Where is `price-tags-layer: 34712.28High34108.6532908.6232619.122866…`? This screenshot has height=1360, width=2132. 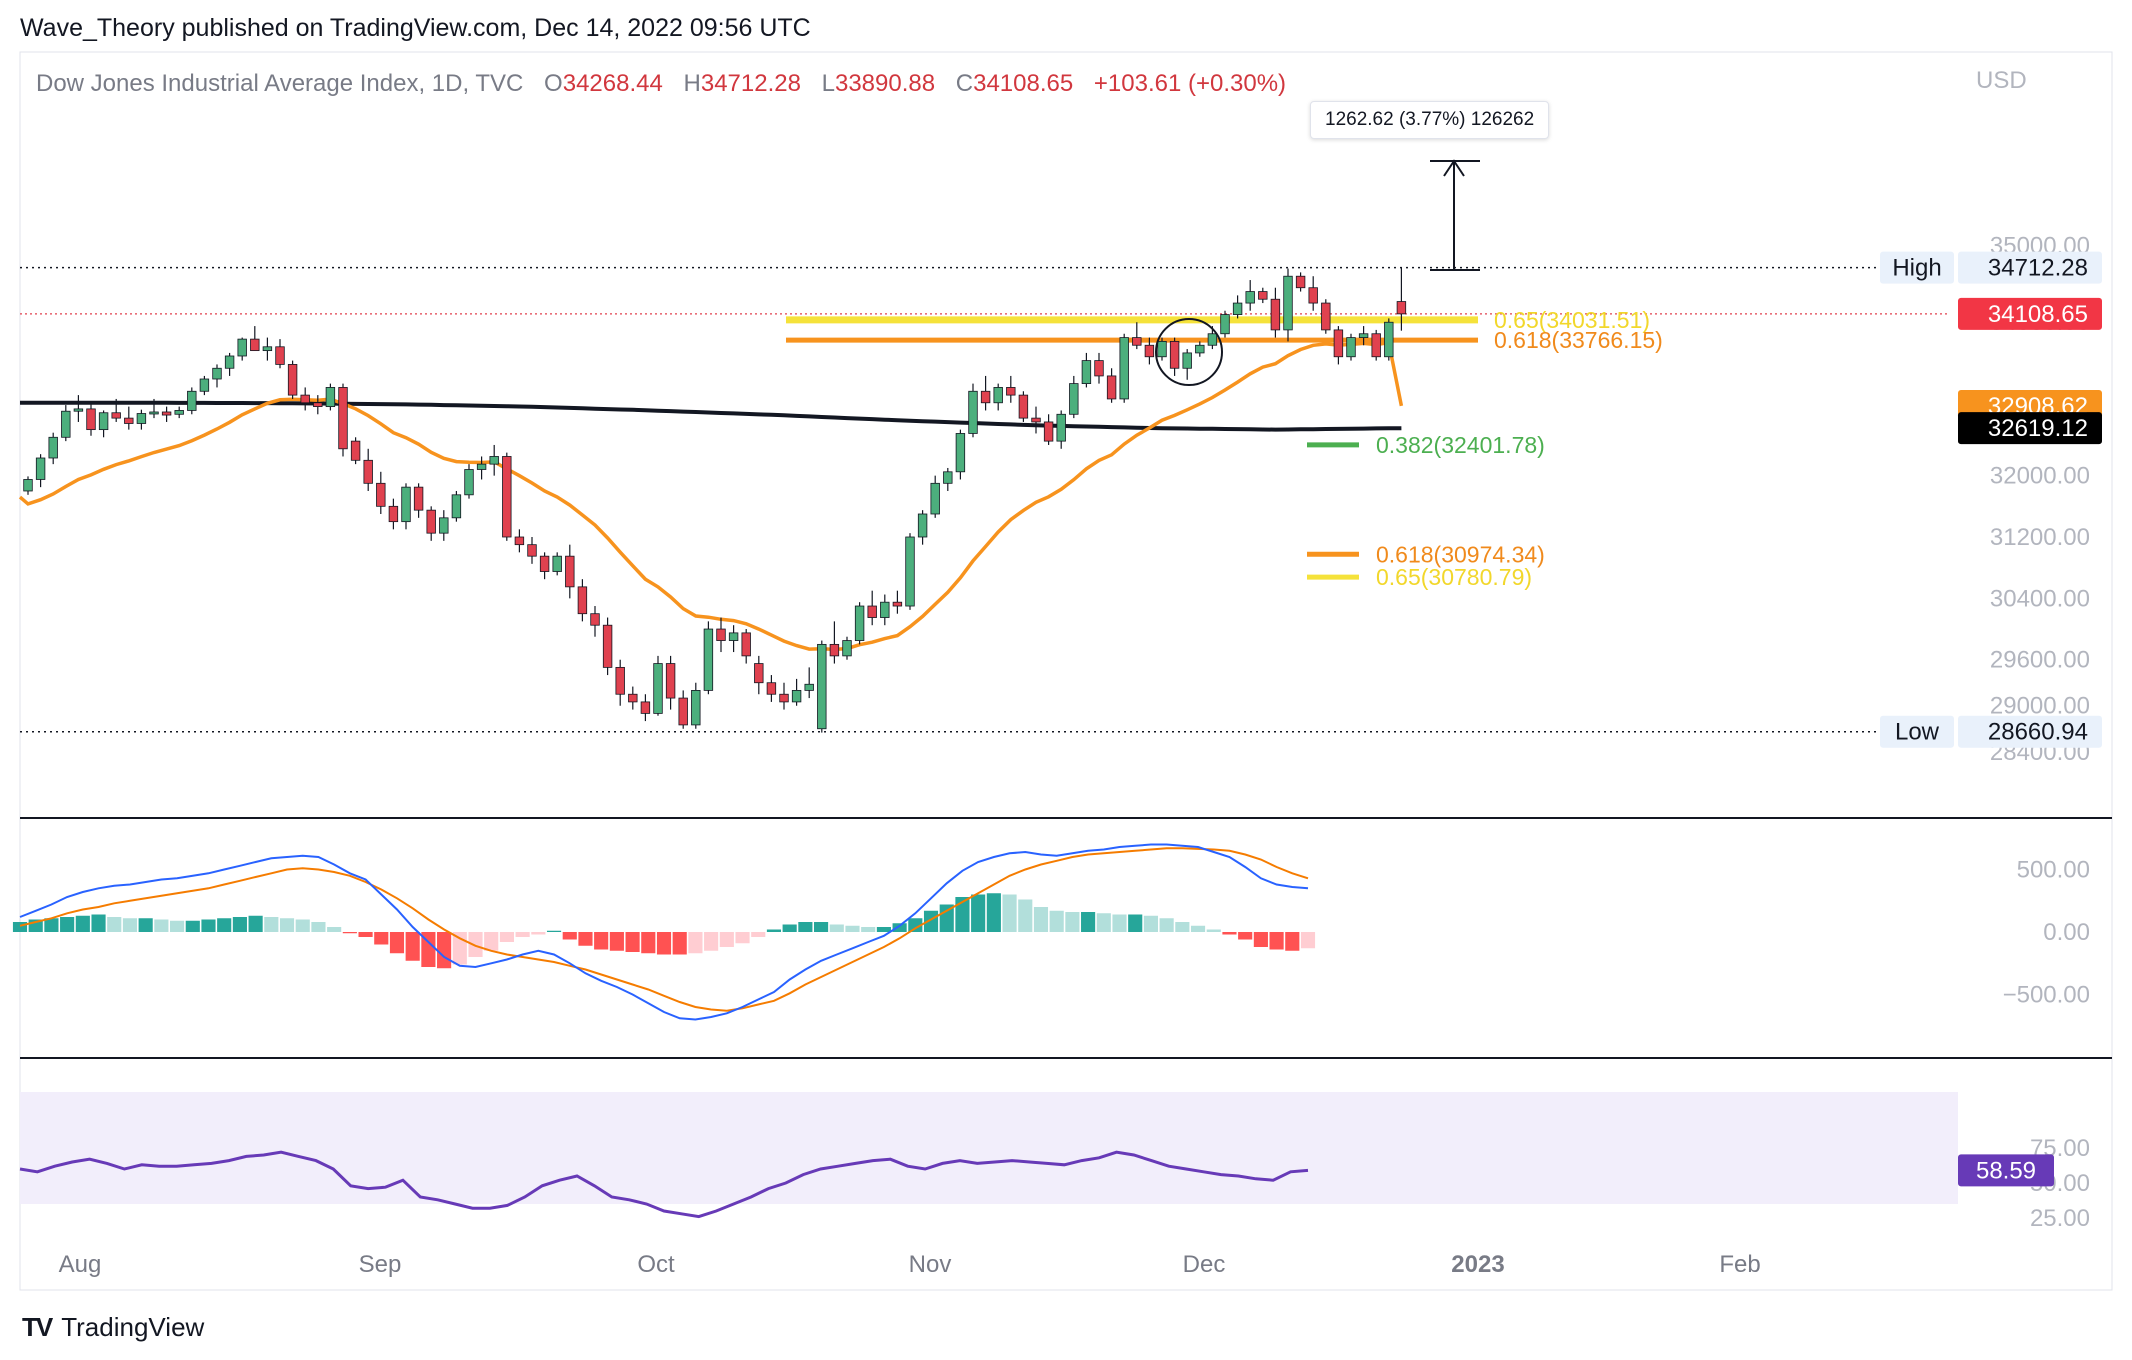
price-tags-layer: 34712.28High34108.6532908.6232619.122866… is located at coordinates (1991, 719).